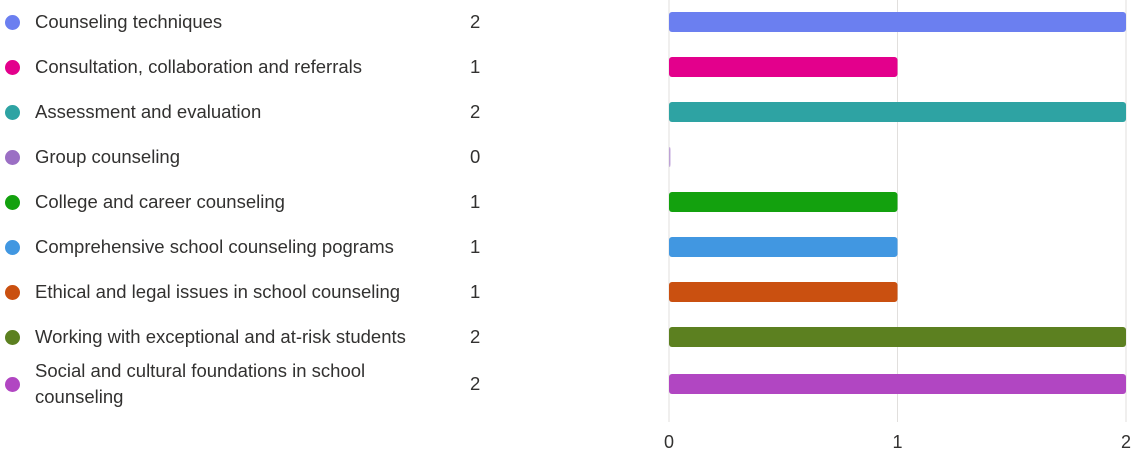 The width and height of the screenshot is (1133, 452). I want to click on legend-label: Assessment and evaluation, so click(148, 111).